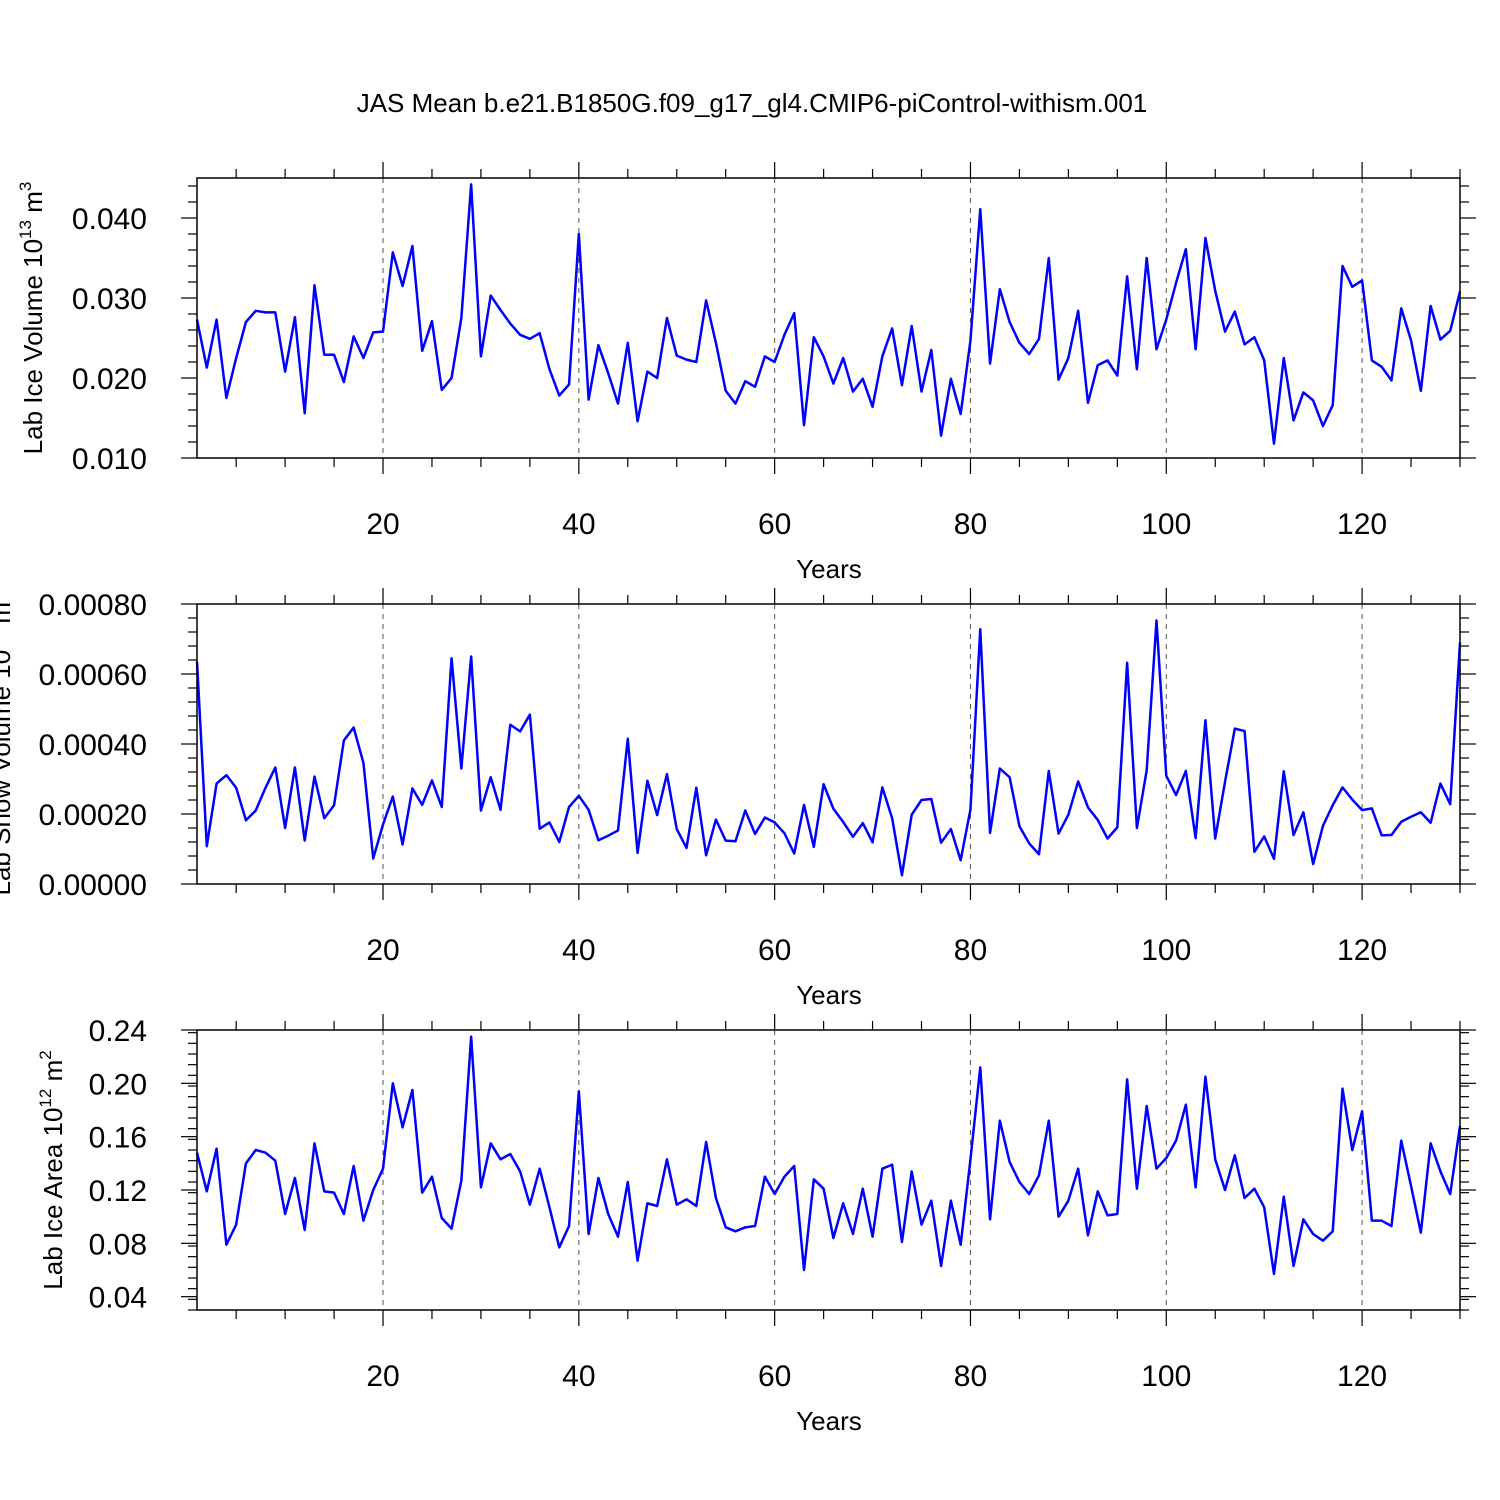  Describe the element at coordinates (828, 748) in the screenshot. I see `series-line-lab-snow-volume` at that location.